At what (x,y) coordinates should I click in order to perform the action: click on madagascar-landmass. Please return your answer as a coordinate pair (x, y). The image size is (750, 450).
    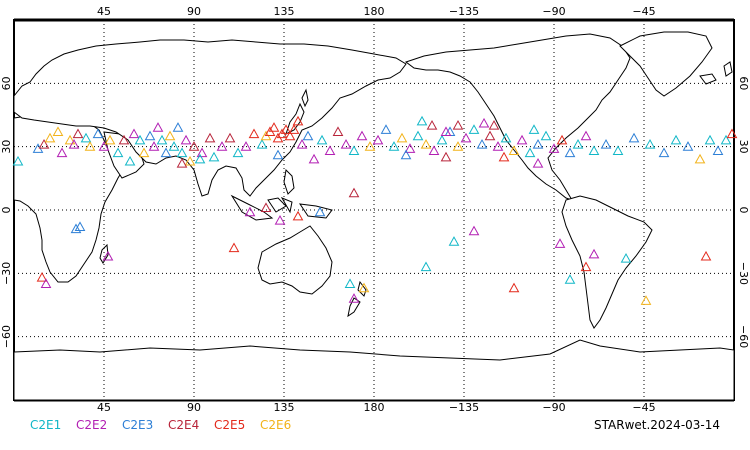
    Looking at the image, I should click on (104, 253).